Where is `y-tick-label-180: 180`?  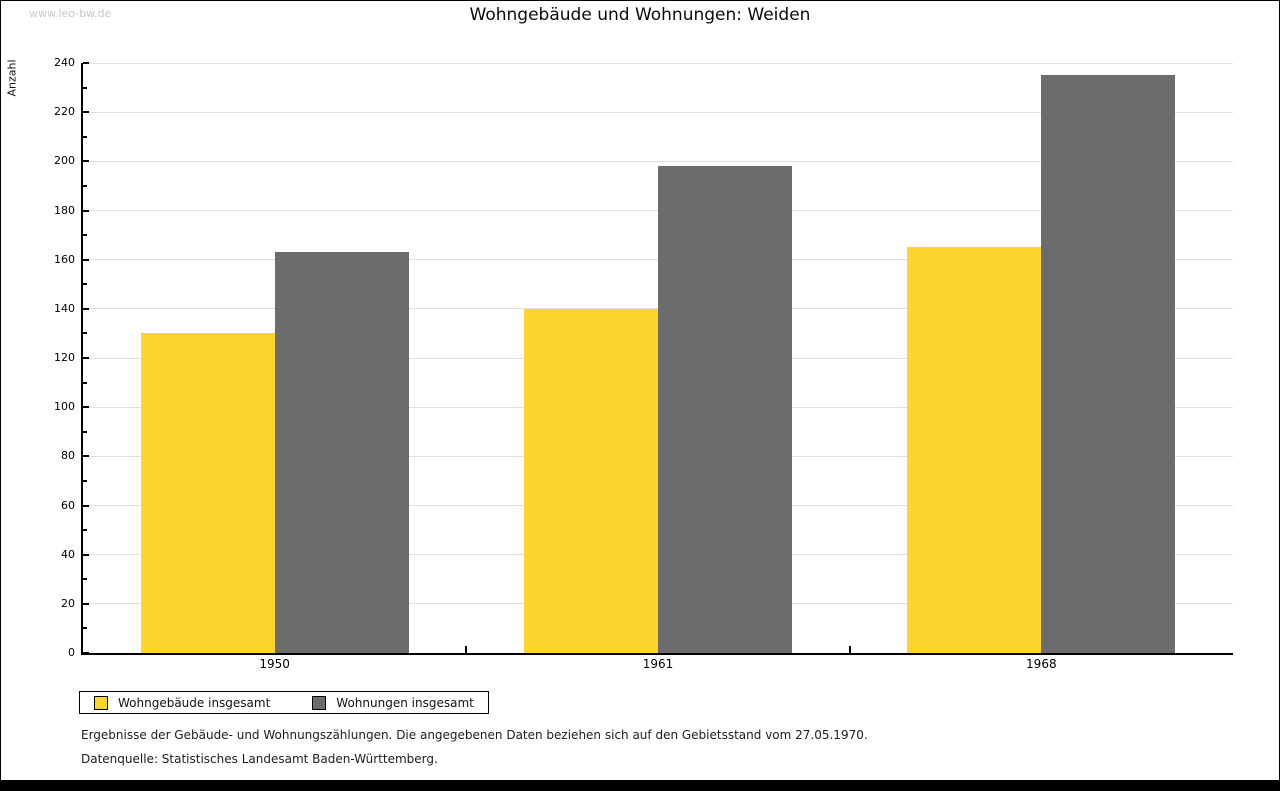
y-tick-label-180: 180 is located at coordinates (64, 210).